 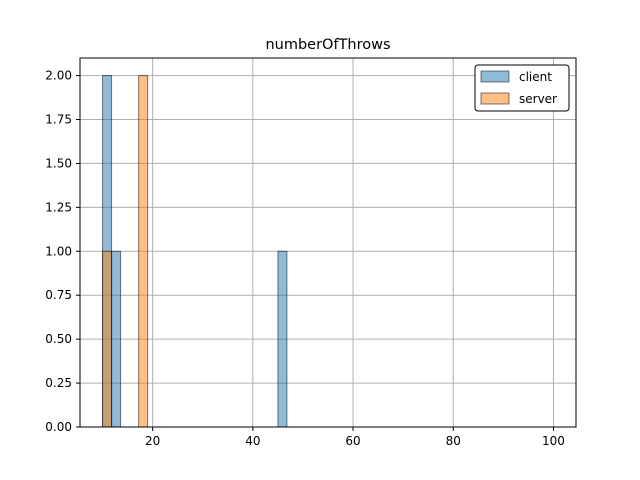 I want to click on y-tick-label: 1.50, so click(x=58, y=163).